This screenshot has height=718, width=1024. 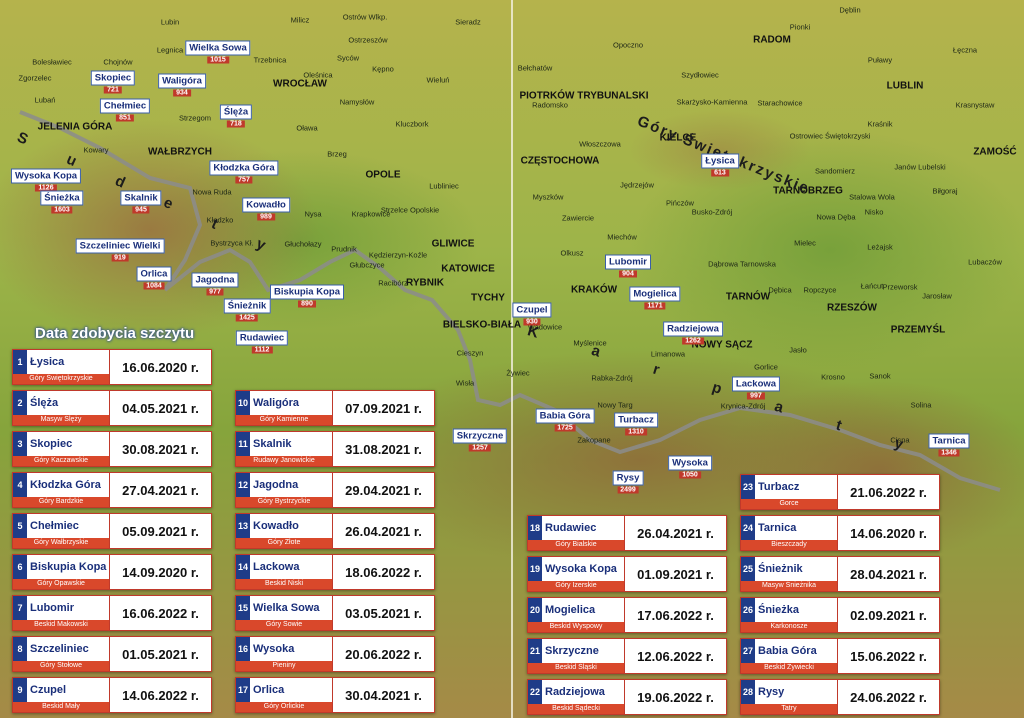 What do you see at coordinates (284, 403) in the screenshot?
I see `entry-top: 10 Waligóra` at bounding box center [284, 403].